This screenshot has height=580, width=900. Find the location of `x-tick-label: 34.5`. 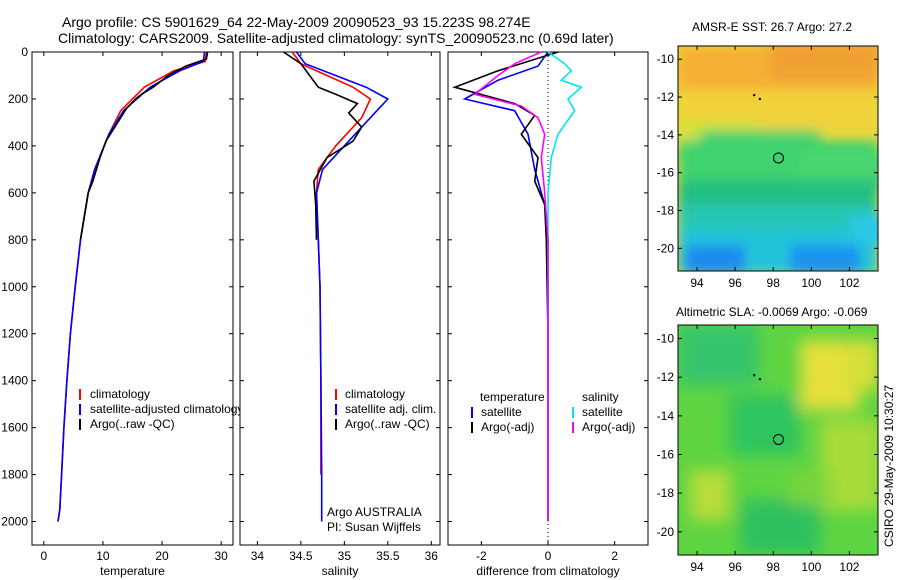

x-tick-label: 34.5 is located at coordinates (301, 556).